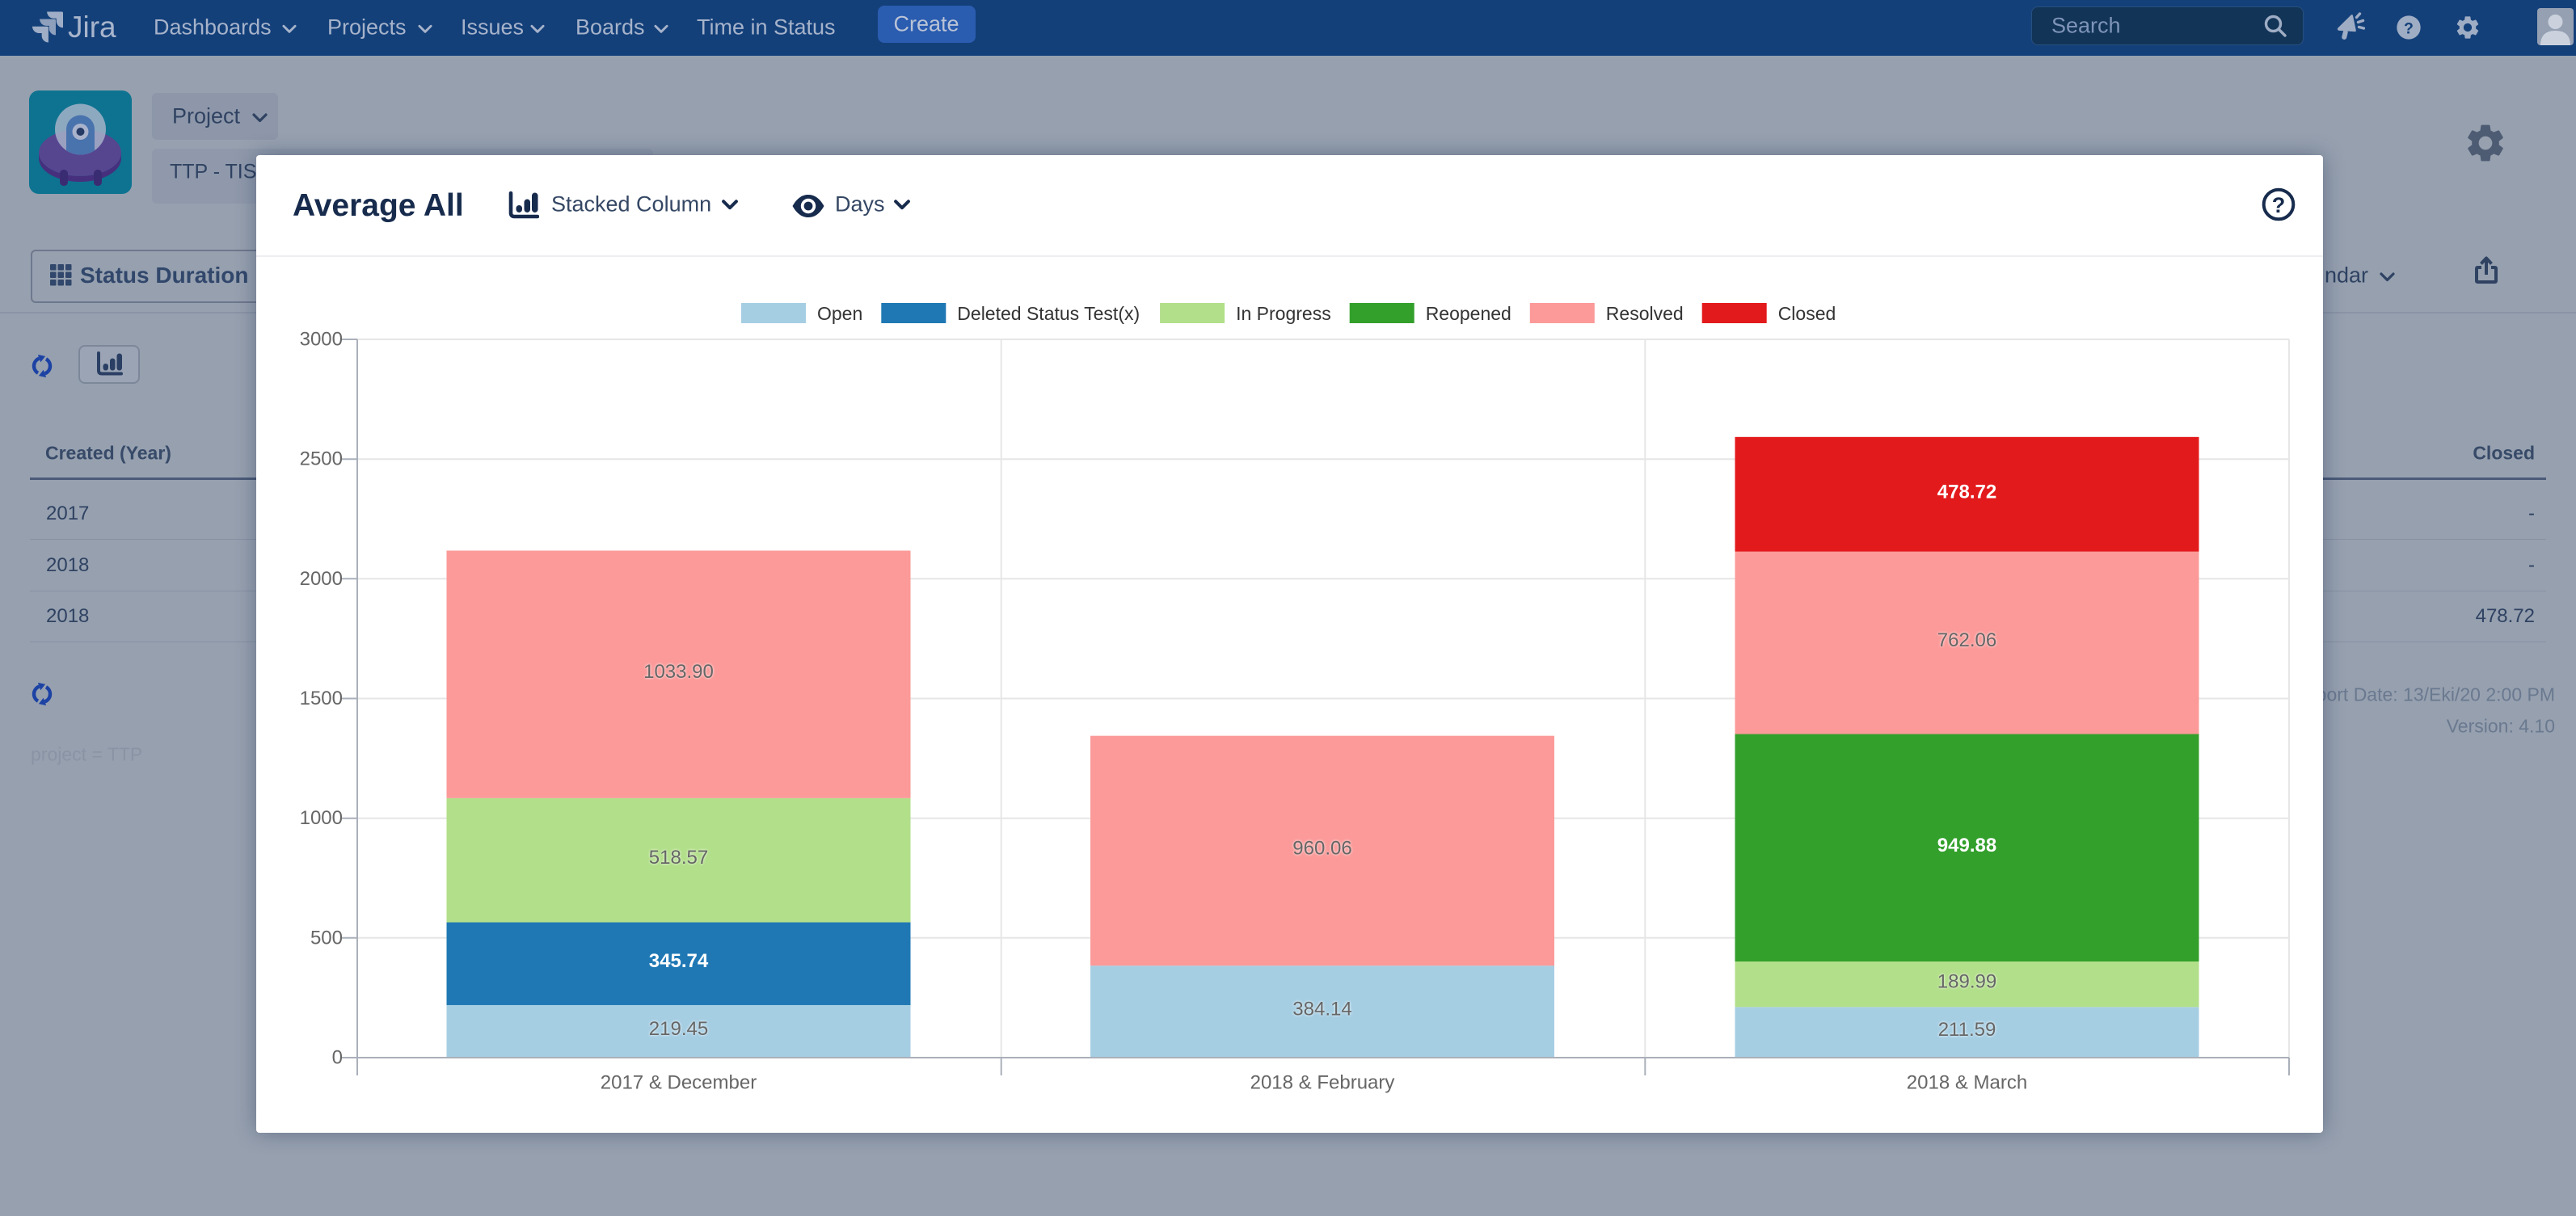 This screenshot has height=1216, width=2576. I want to click on svg-text: 2018 & February, so click(1322, 1083).